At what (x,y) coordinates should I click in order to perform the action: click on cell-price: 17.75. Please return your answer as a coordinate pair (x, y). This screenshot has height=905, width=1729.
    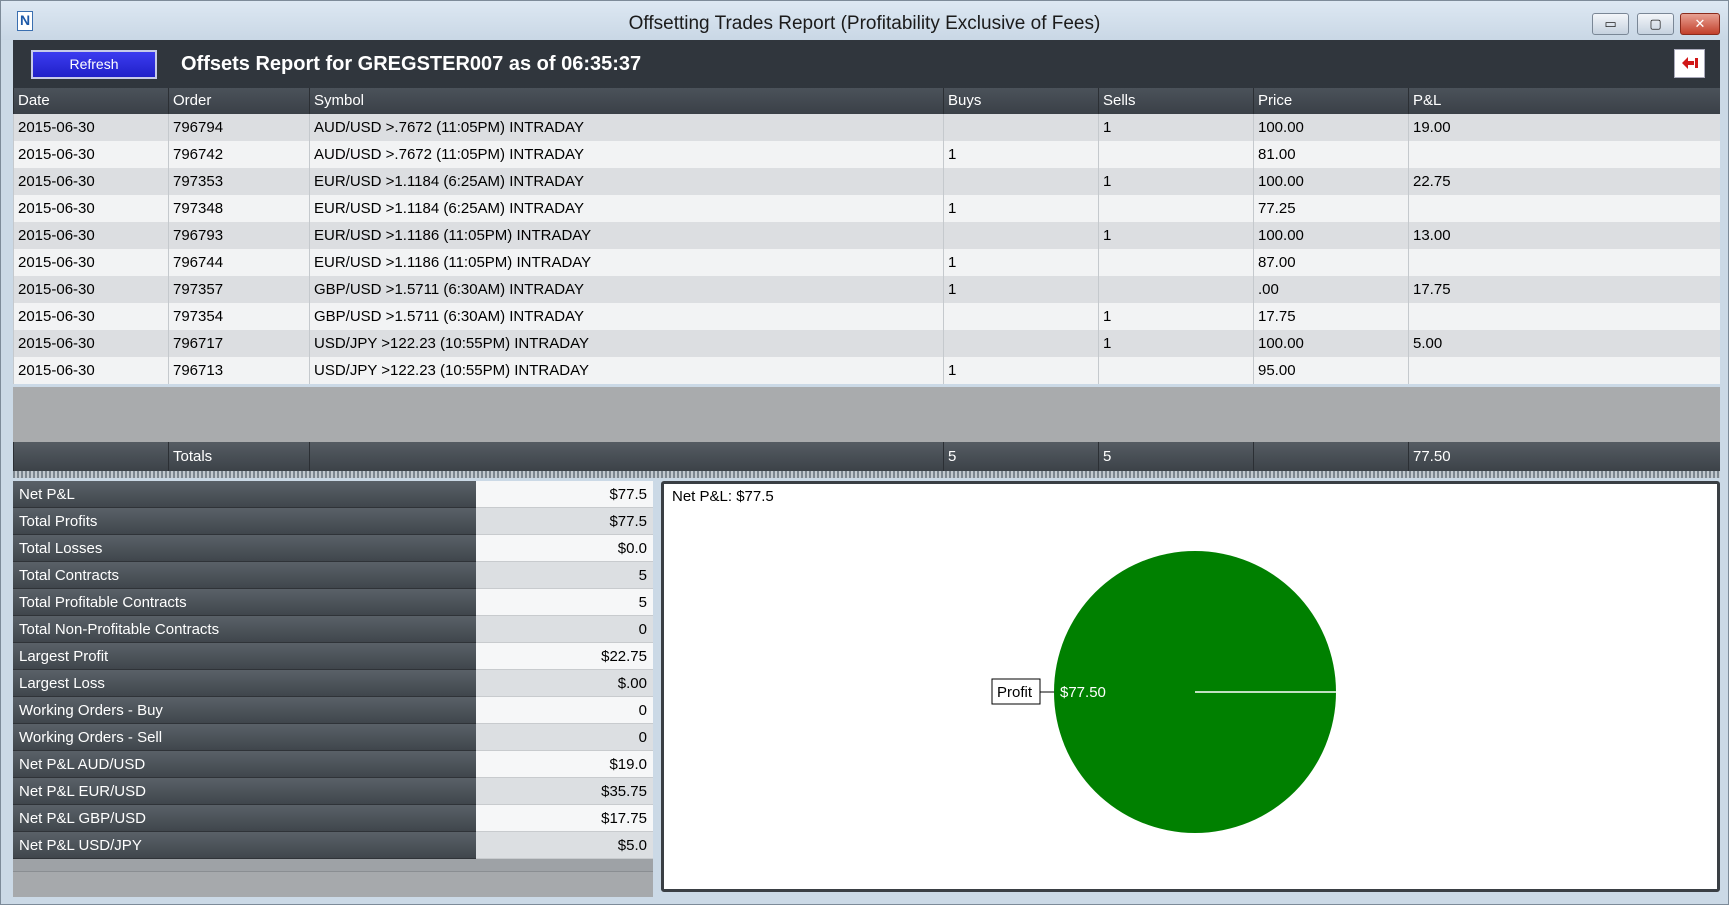
    Looking at the image, I should click on (1330, 316).